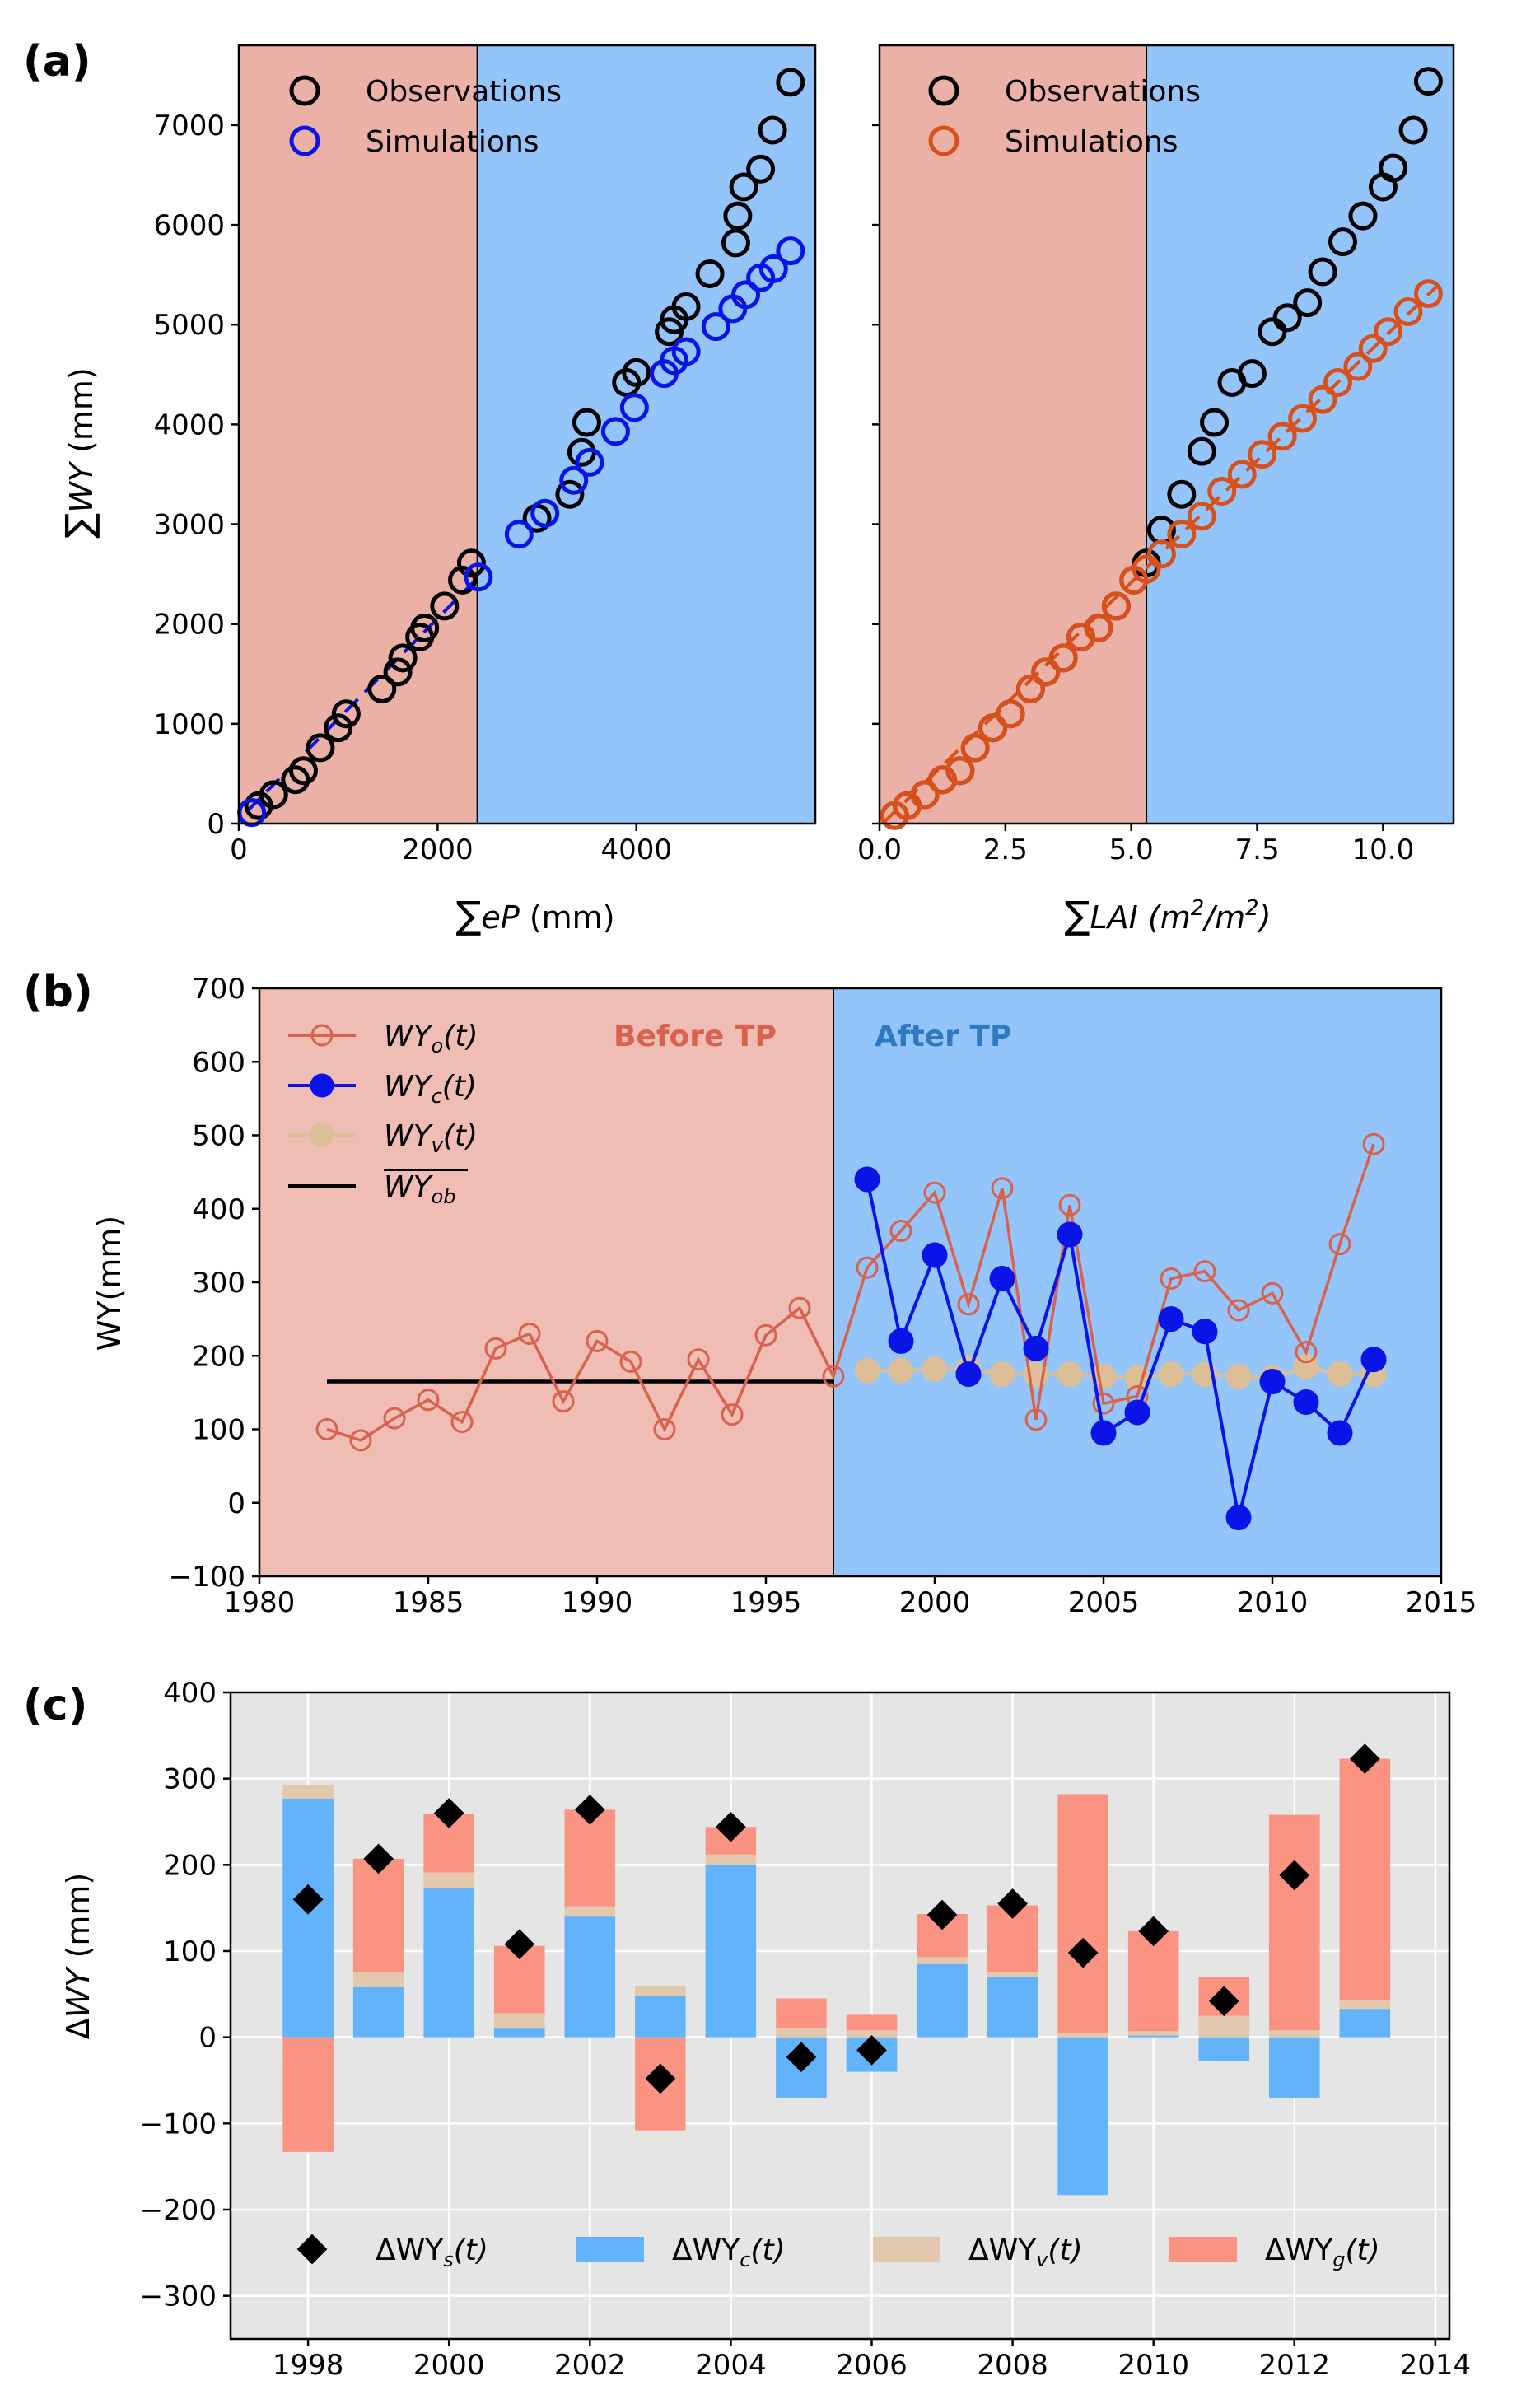  I want to click on y-tick-label: −200, so click(178, 2210).